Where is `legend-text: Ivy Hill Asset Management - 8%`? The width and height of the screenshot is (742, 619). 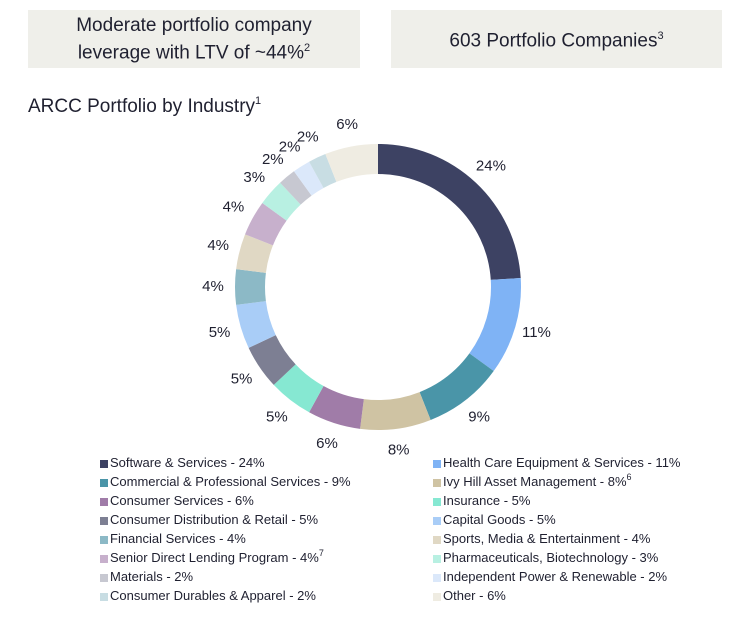
legend-text: Ivy Hill Asset Management - 8% is located at coordinates (535, 481).